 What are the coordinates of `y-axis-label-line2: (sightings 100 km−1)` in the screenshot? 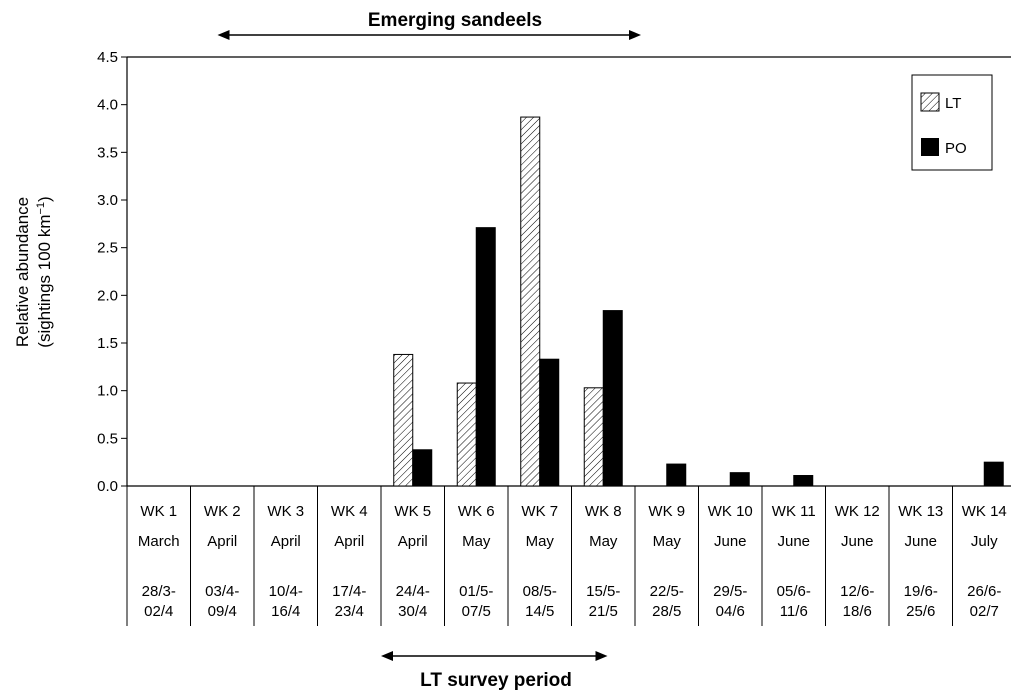 It's located at (44, 271).